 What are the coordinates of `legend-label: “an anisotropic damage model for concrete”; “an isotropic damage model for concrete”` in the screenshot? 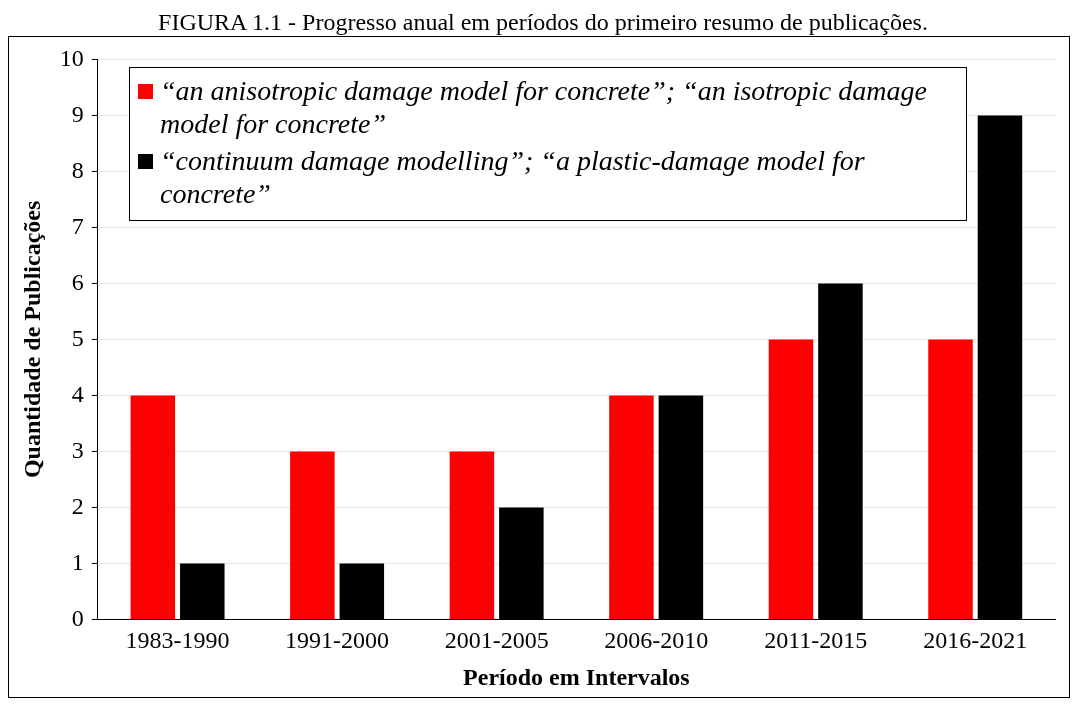 It's located at (543, 107).